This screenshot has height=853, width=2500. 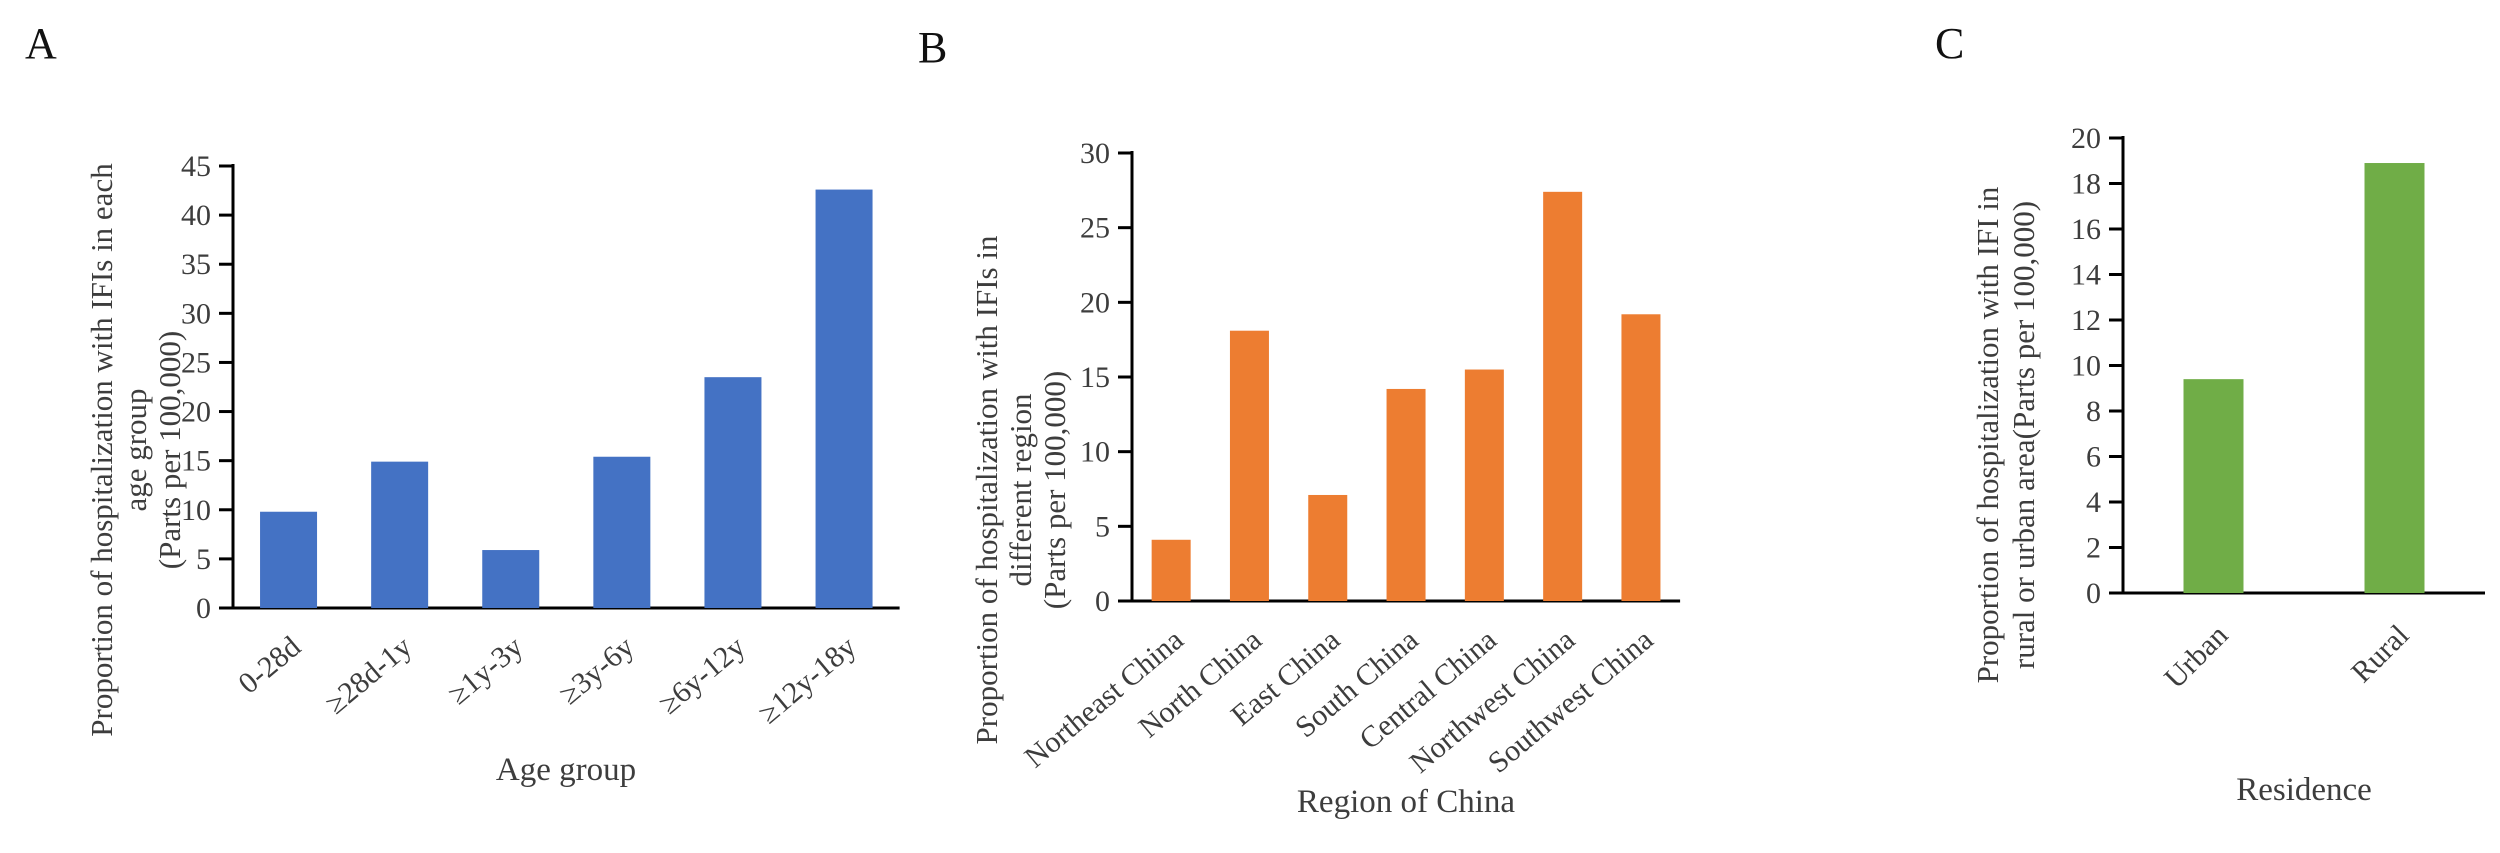 What do you see at coordinates (2093, 411) in the screenshot?
I see `panel-c-y-tick-label: 8` at bounding box center [2093, 411].